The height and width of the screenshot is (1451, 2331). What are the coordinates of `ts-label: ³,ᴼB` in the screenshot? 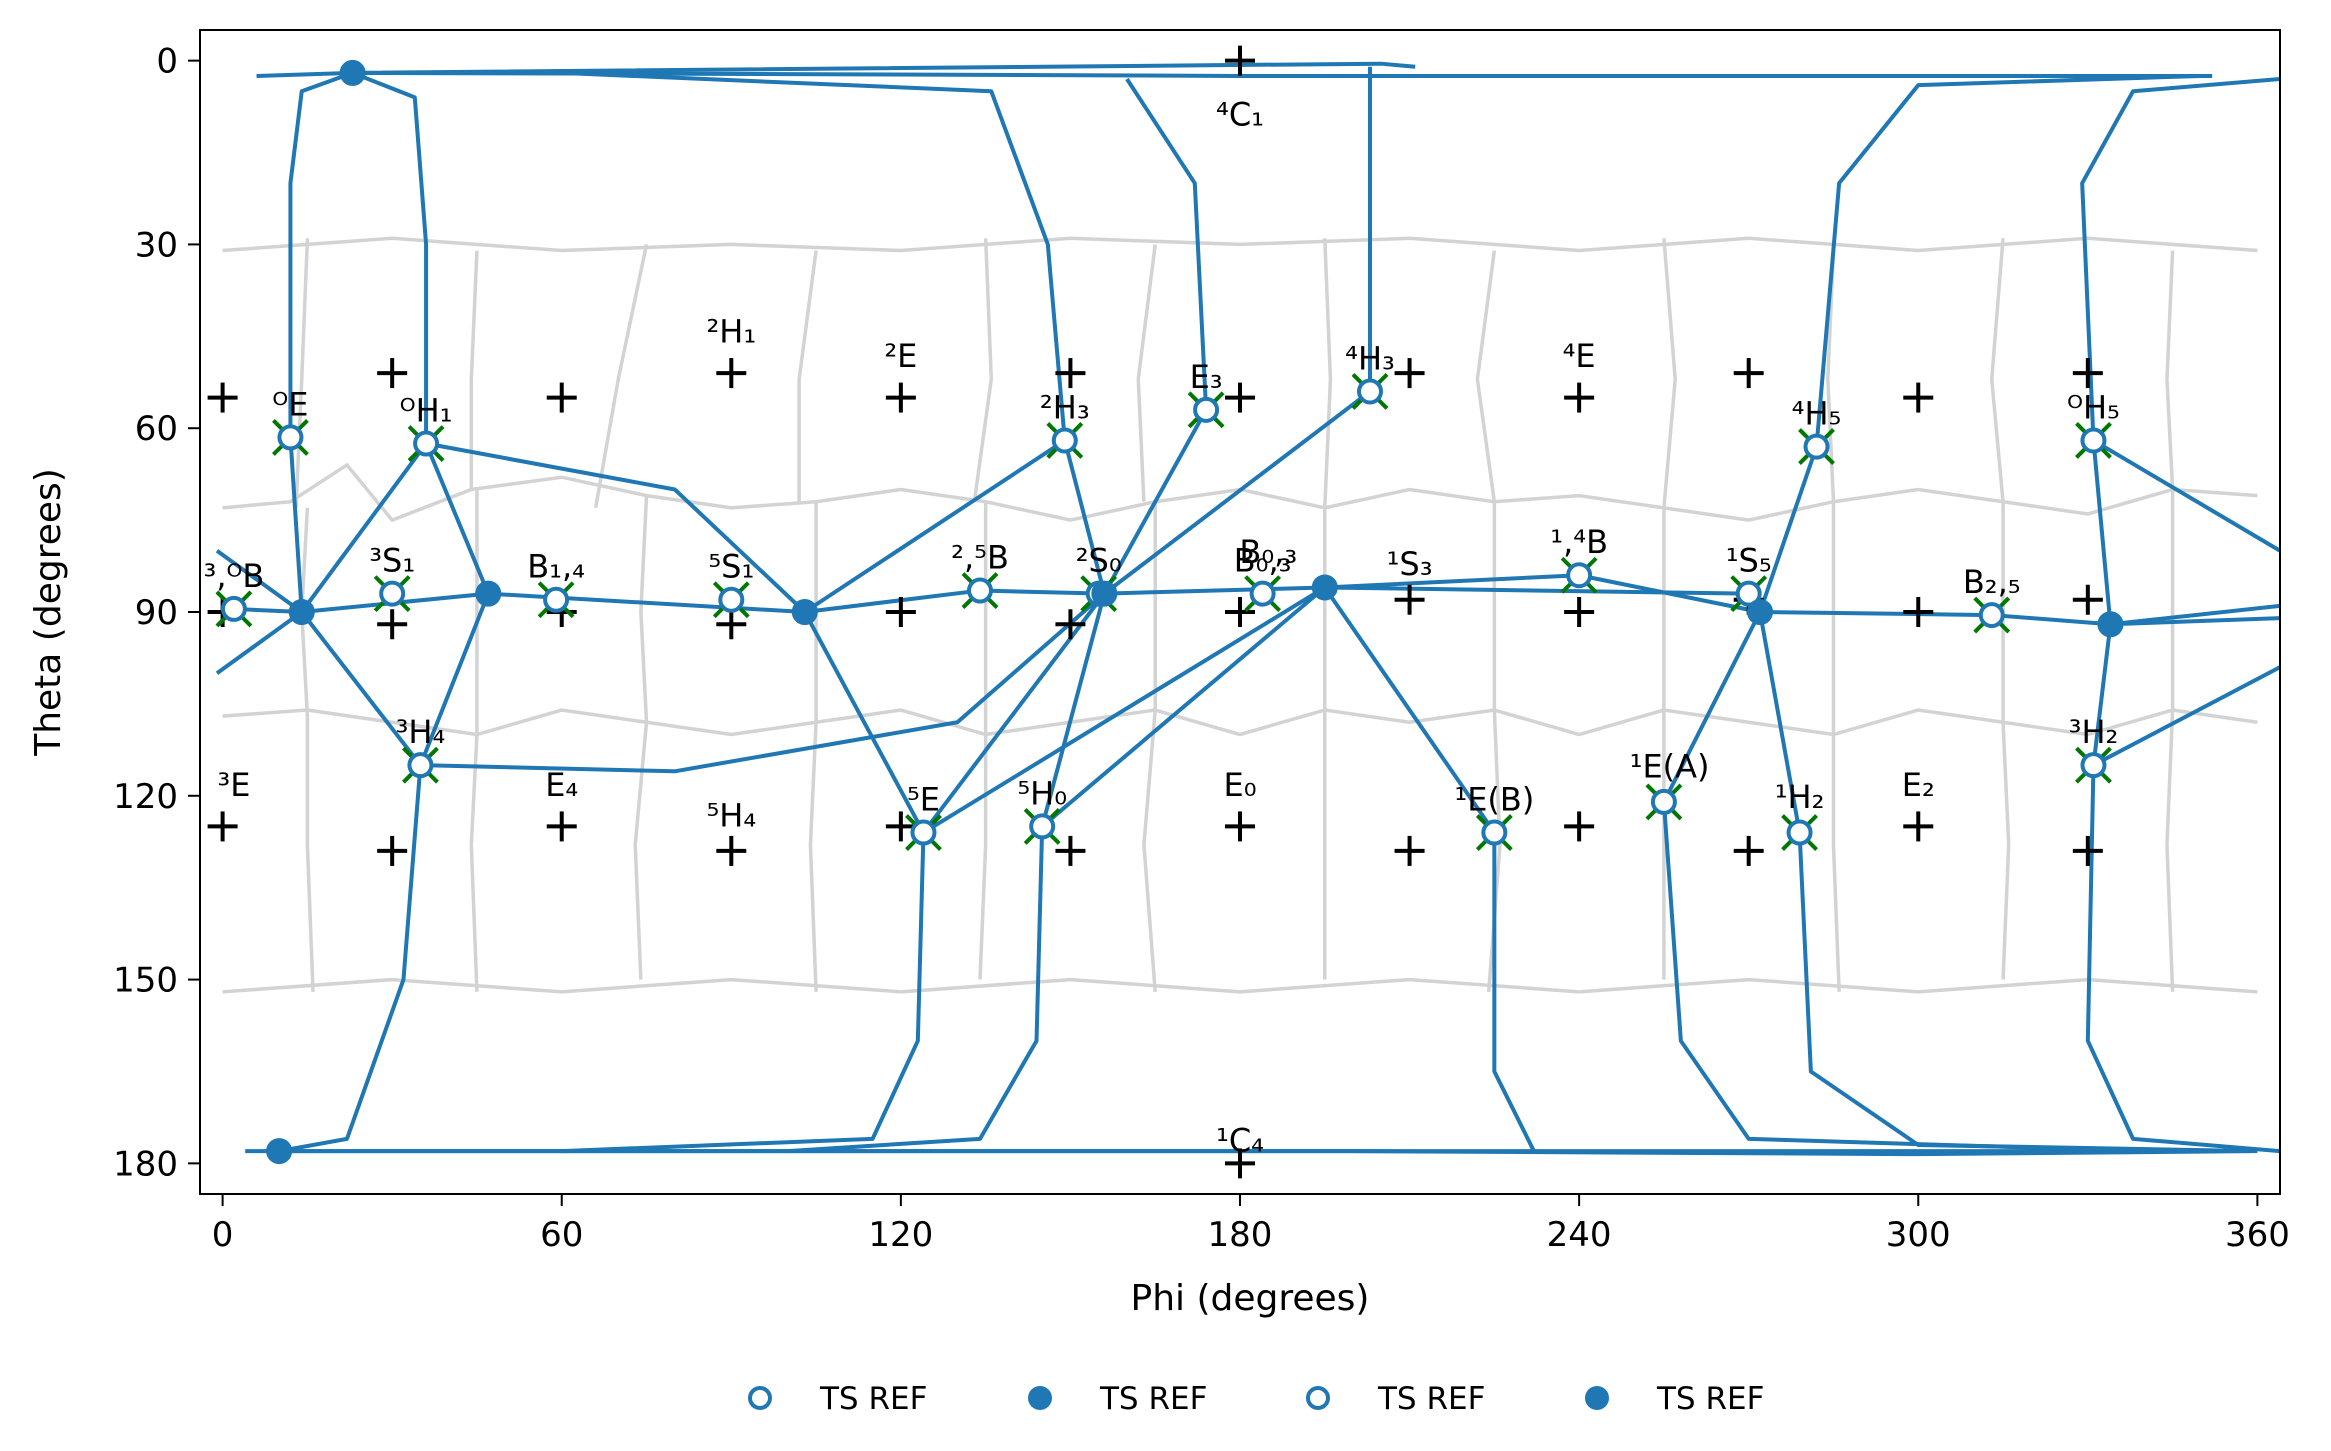 It's located at (234, 576).